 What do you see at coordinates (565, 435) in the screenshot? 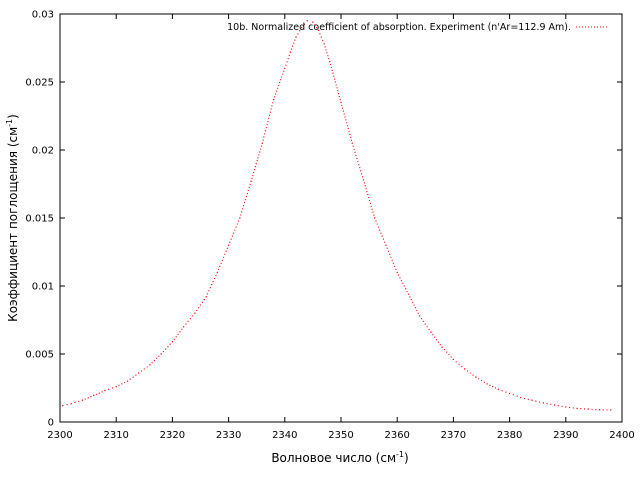
I see `x-tick-label: 2390` at bounding box center [565, 435].